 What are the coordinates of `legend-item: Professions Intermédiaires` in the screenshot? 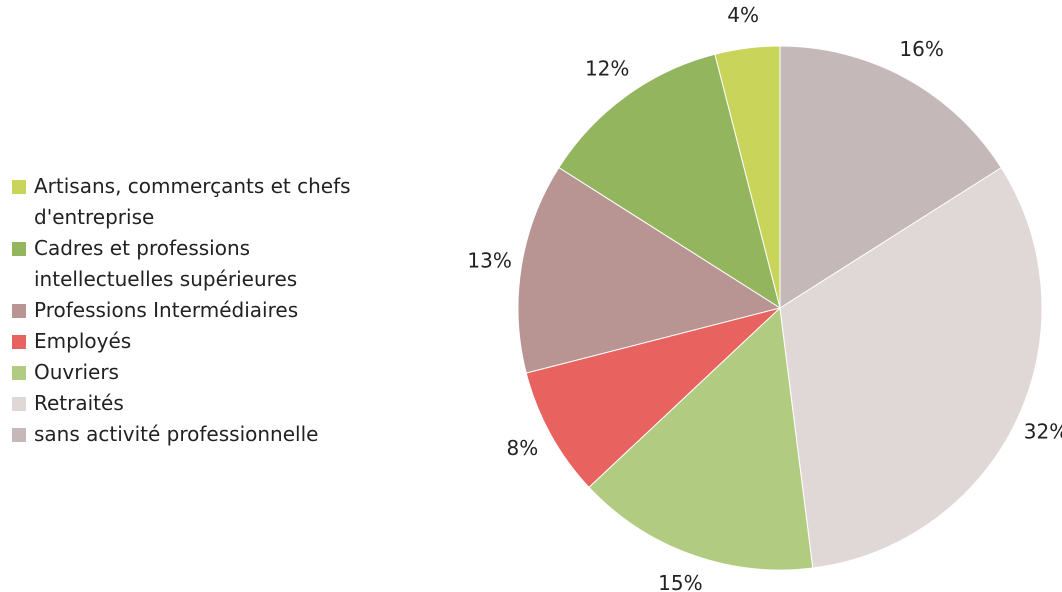 It's located at (184, 310).